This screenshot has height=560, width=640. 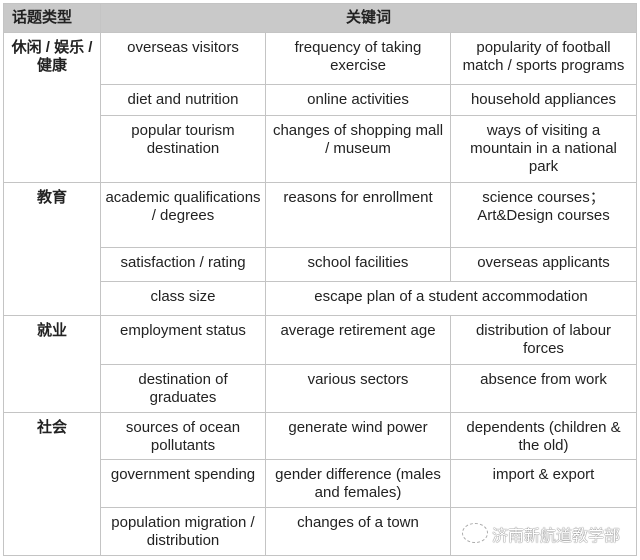 I want to click on keyword-cell: sources of ocean pollutants, so click(x=183, y=436).